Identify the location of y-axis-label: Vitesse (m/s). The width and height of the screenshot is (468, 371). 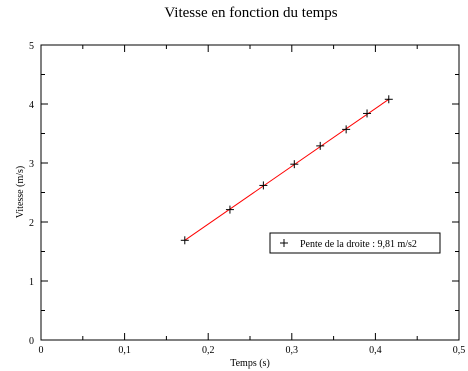
(20, 192).